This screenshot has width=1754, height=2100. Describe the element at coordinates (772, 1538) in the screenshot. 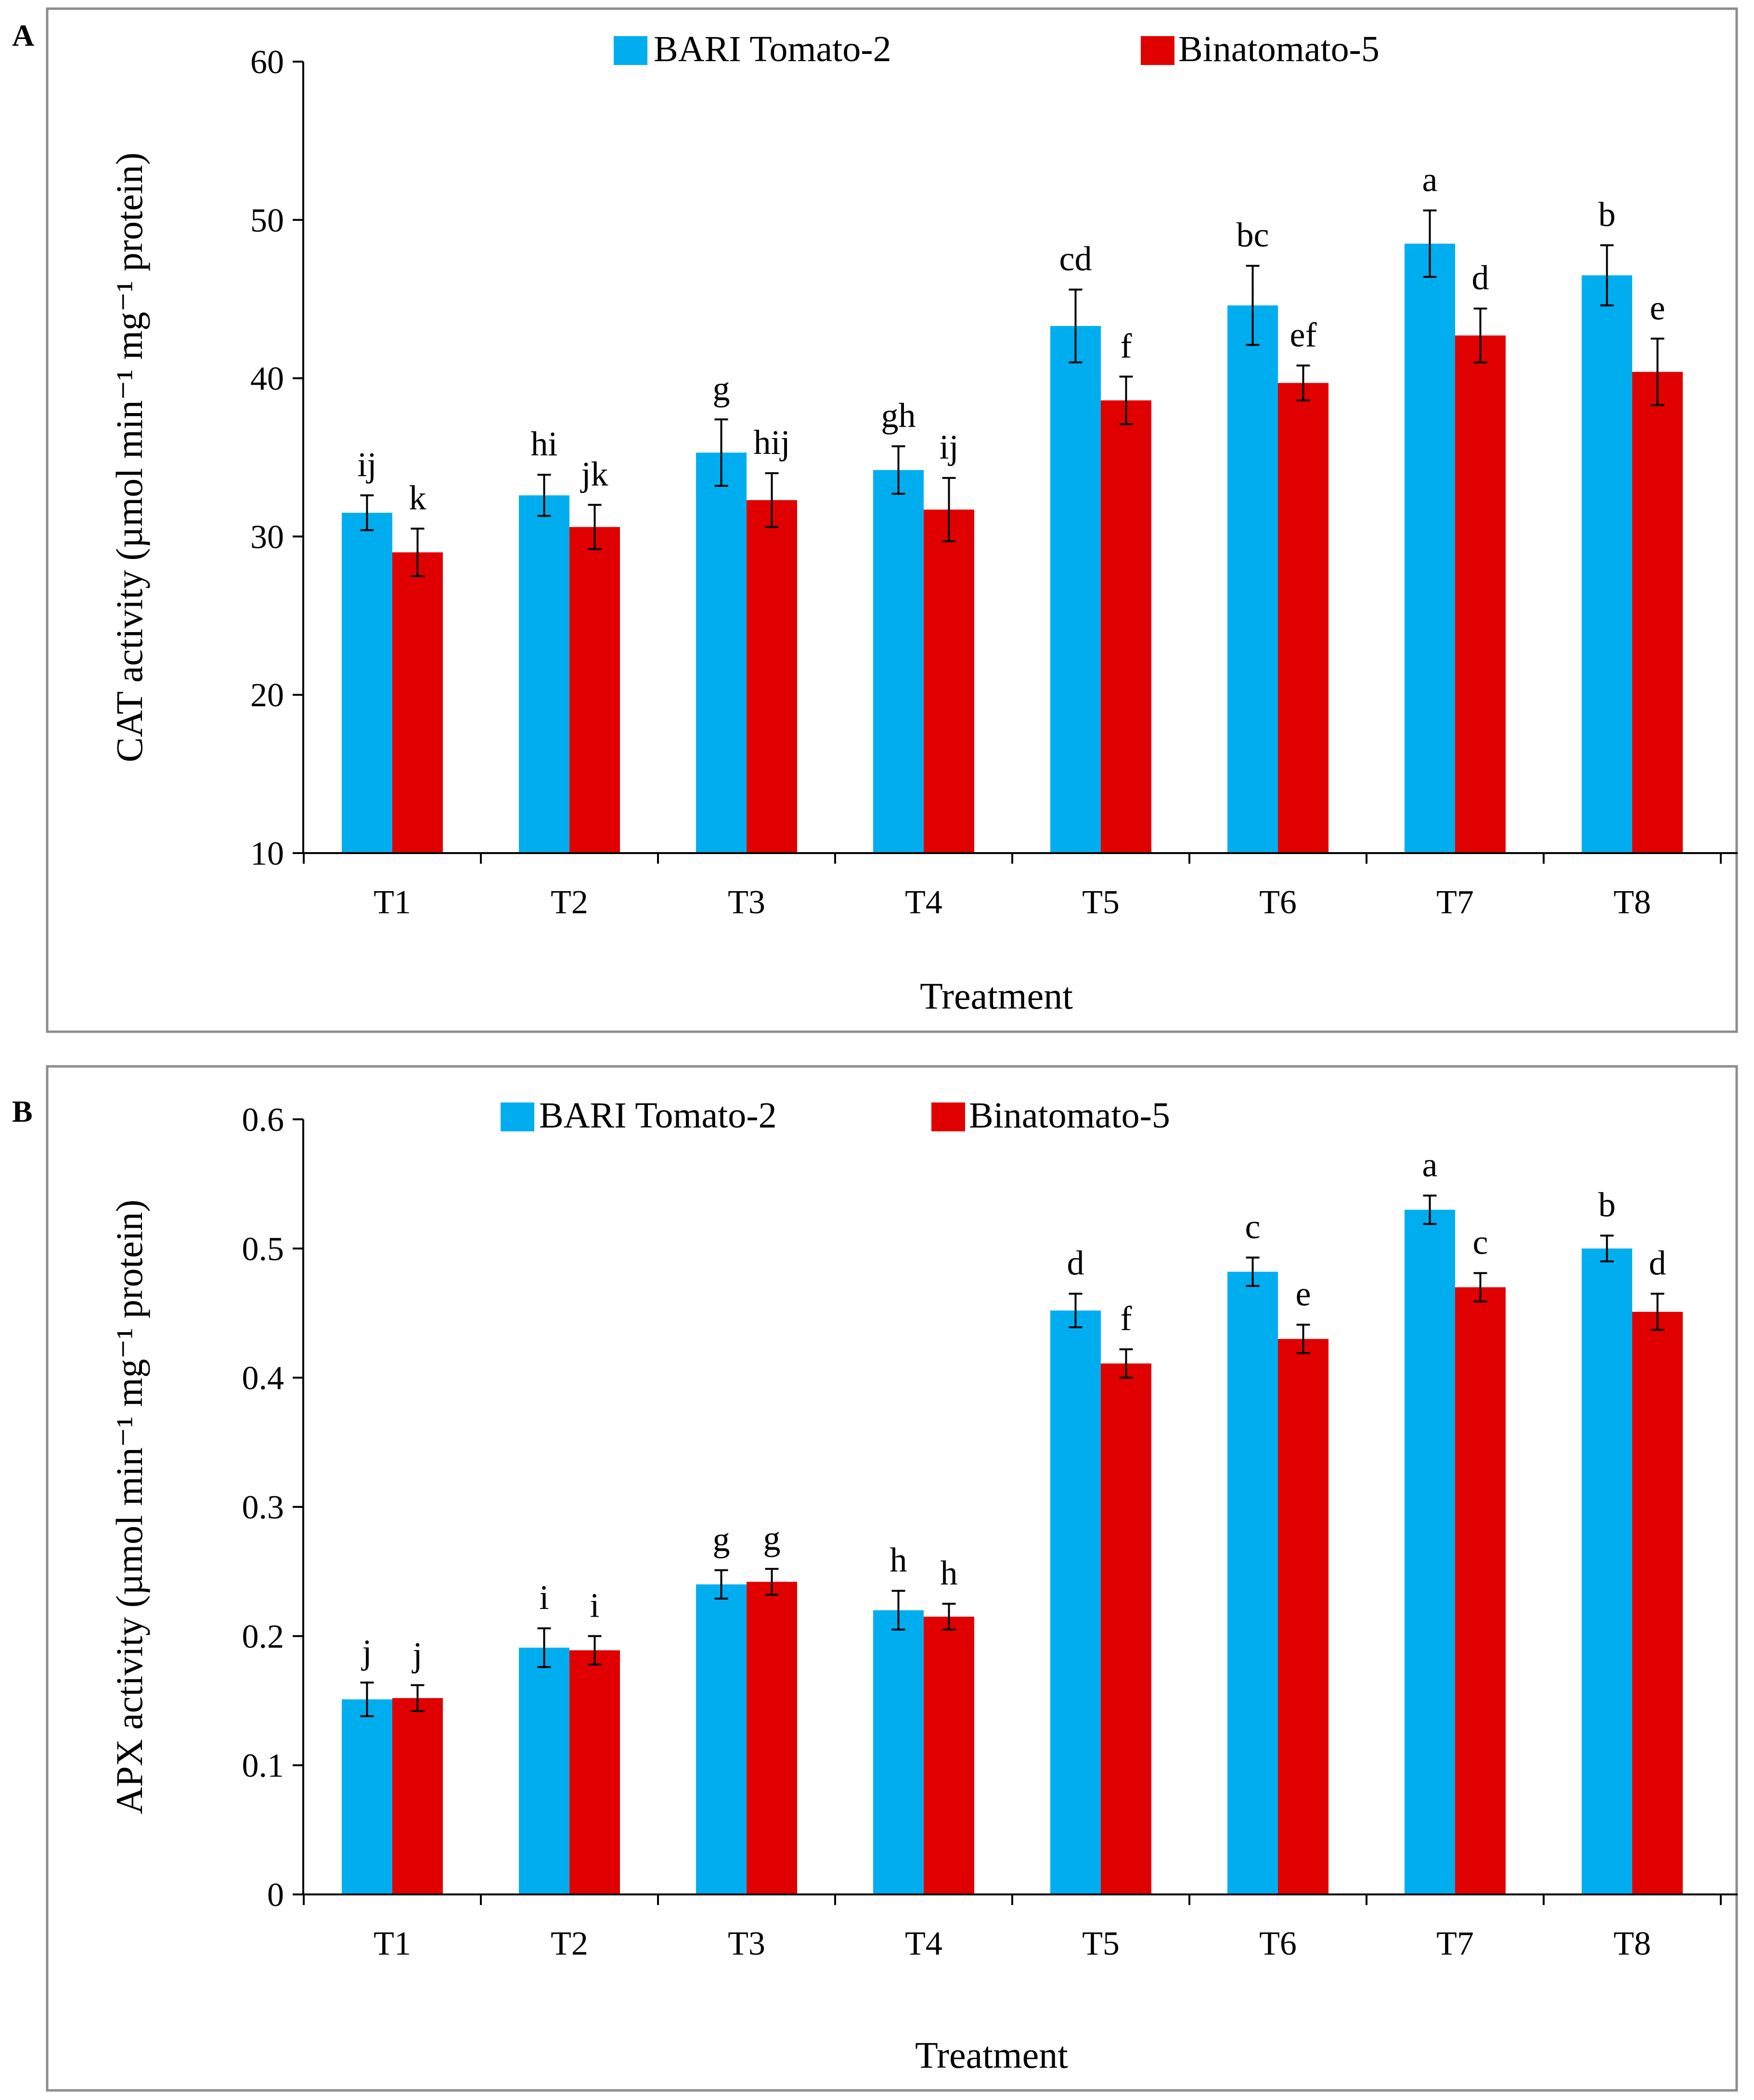

I see `panel-b-sig-letter-s2-t3: g` at that location.